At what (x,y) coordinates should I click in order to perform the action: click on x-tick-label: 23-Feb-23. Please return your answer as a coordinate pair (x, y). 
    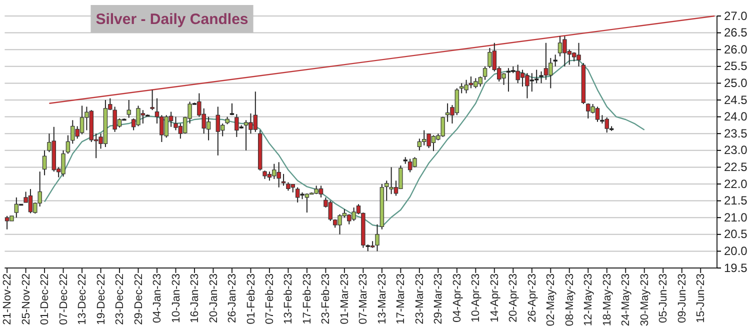
    Looking at the image, I should click on (326, 299).